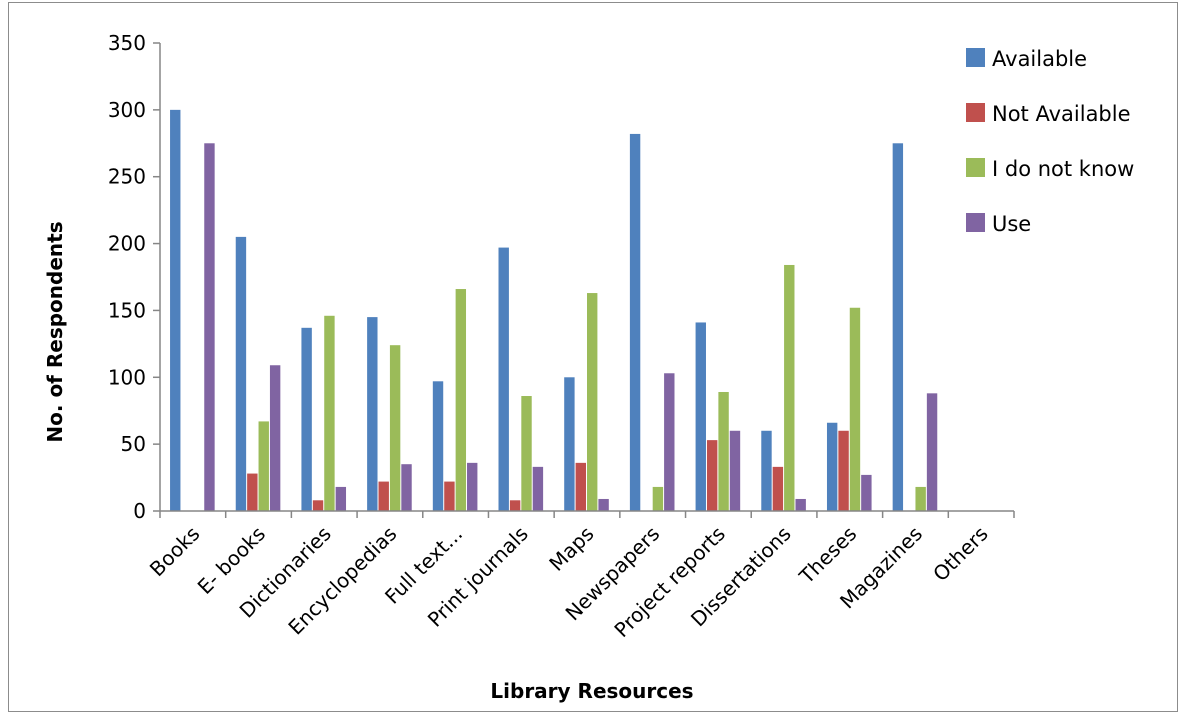 This screenshot has width=1182, height=714. What do you see at coordinates (1063, 169) in the screenshot?
I see `legend-label: I do not know` at bounding box center [1063, 169].